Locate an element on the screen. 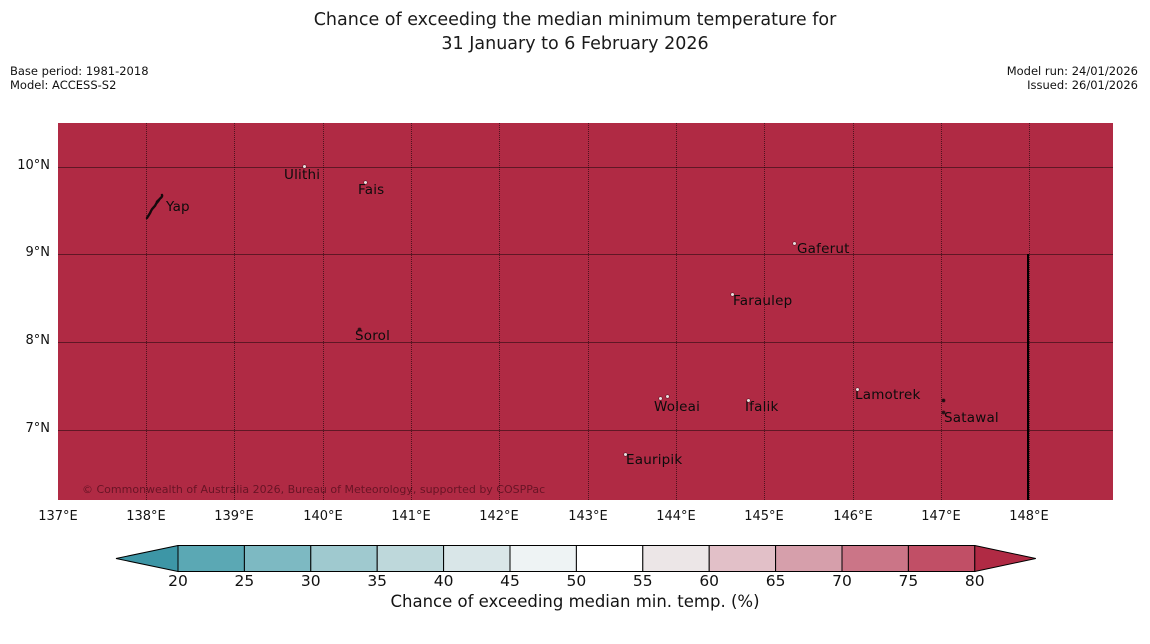 The height and width of the screenshot is (644, 1150). island-marker-fais is located at coordinates (365, 182).